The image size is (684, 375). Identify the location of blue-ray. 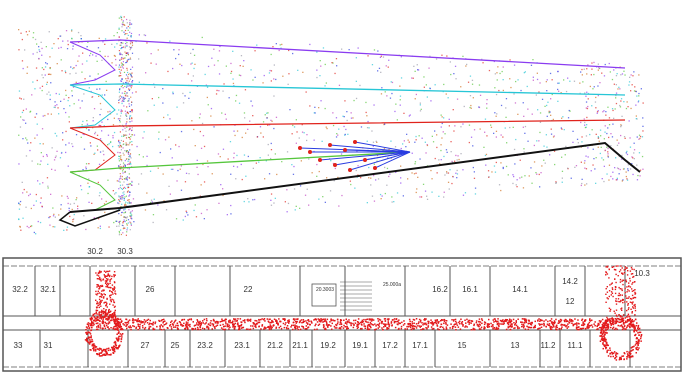
(365, 156).